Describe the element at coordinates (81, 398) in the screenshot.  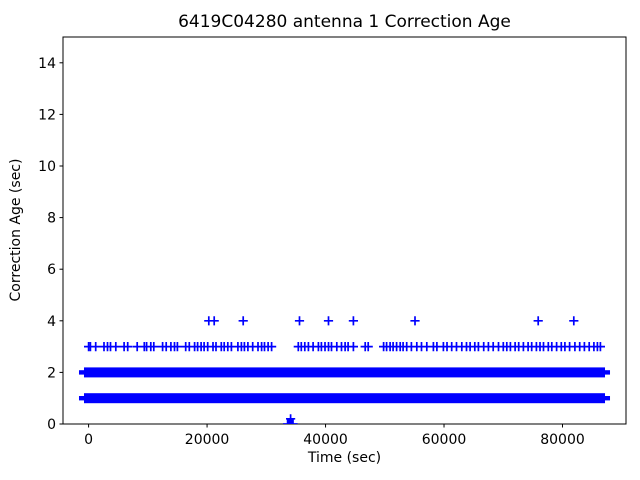
I see `correction-age-1sec-band-left-tip` at that location.